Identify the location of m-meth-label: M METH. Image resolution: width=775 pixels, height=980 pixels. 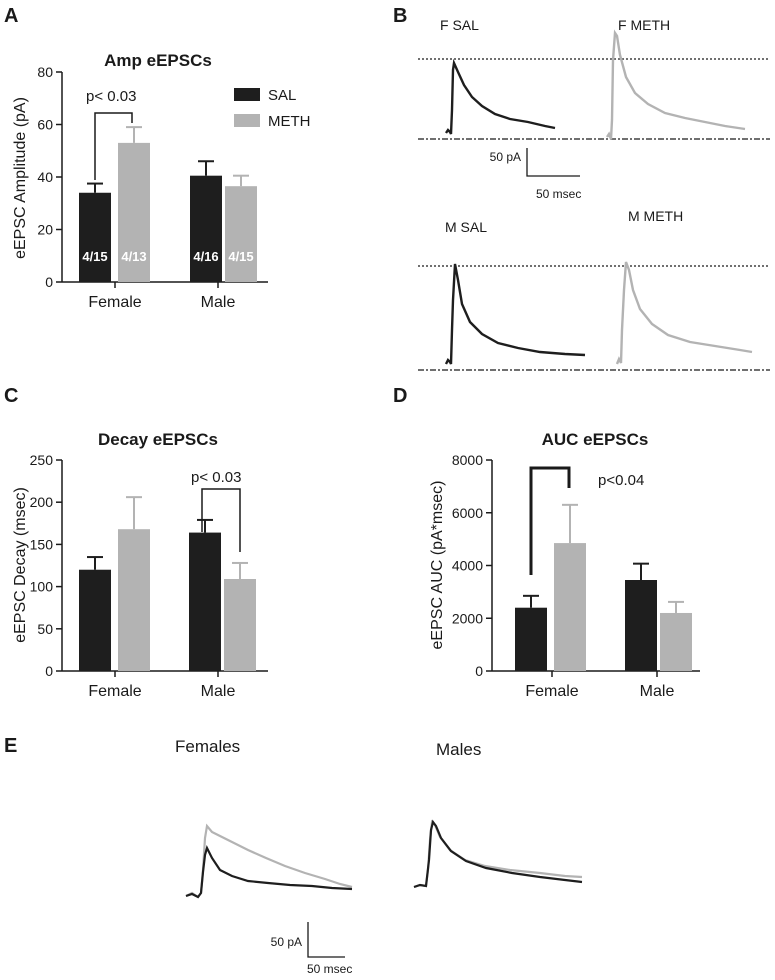
(655, 216).